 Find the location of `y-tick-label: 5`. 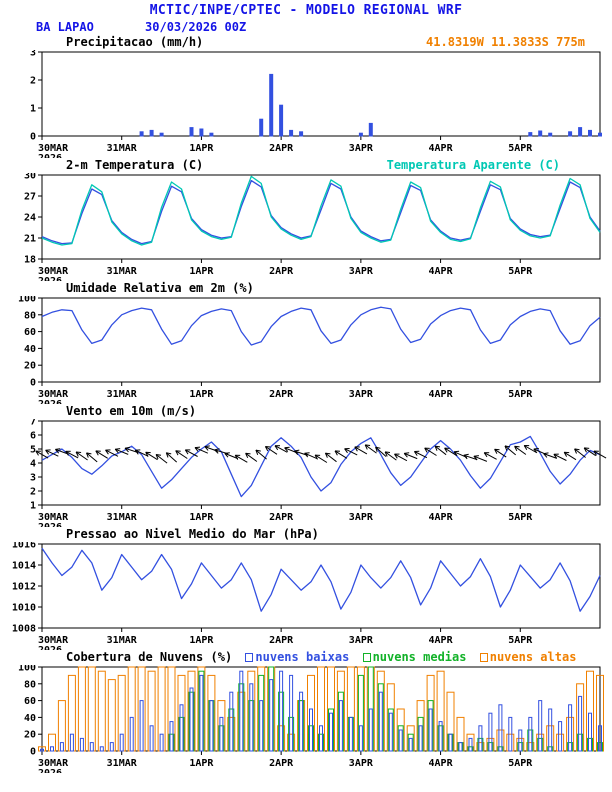

y-tick-label: 5 is located at coordinates (33, 450).